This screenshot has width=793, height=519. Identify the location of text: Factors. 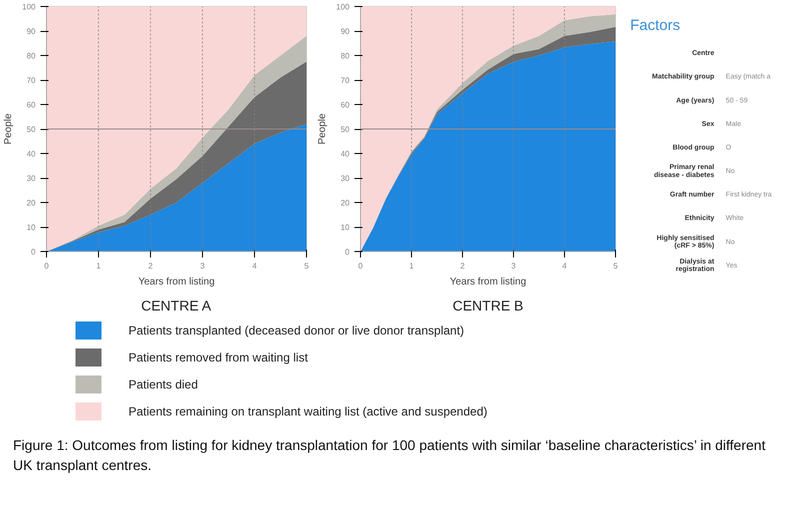
(655, 25).